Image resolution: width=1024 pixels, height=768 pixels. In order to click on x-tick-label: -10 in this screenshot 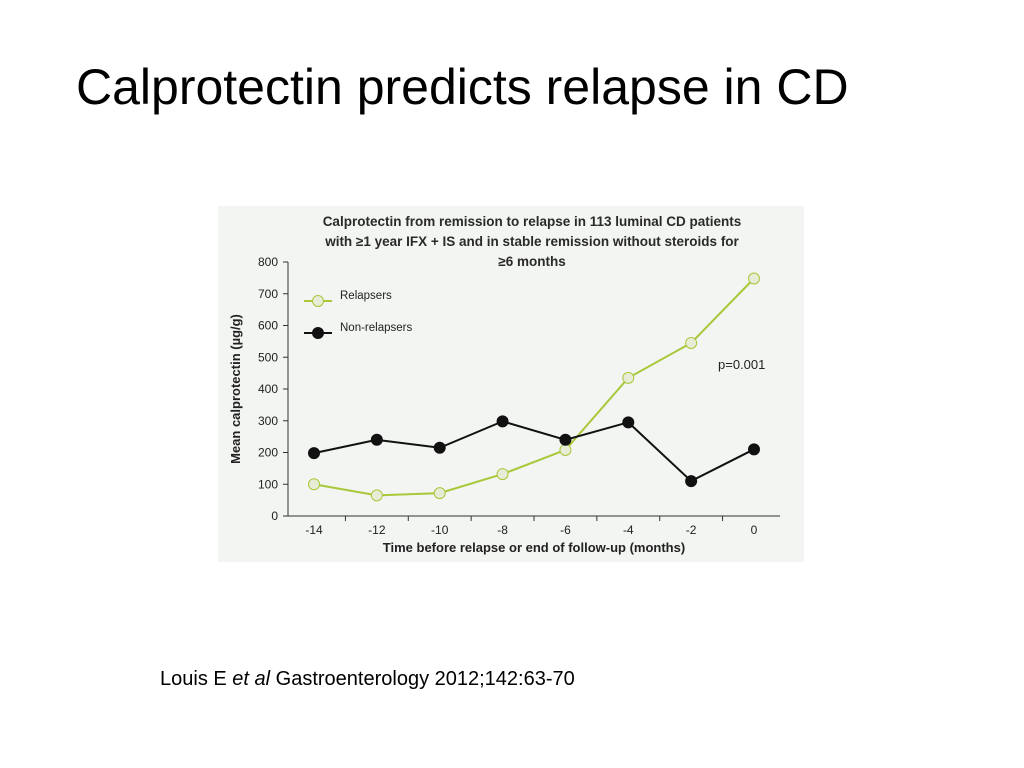, I will do `click(440, 530)`.